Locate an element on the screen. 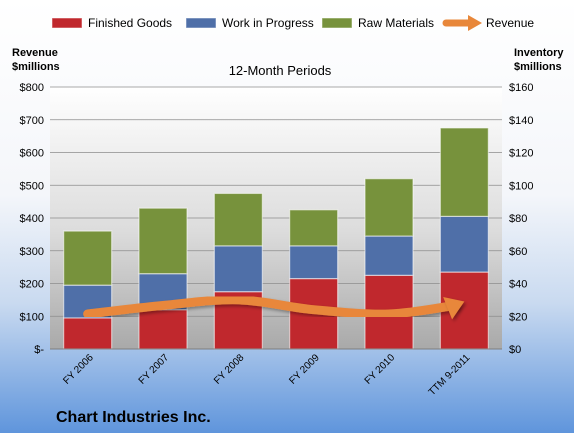 This screenshot has height=438, width=574. legend-swatch-work-in-progress is located at coordinates (201, 23).